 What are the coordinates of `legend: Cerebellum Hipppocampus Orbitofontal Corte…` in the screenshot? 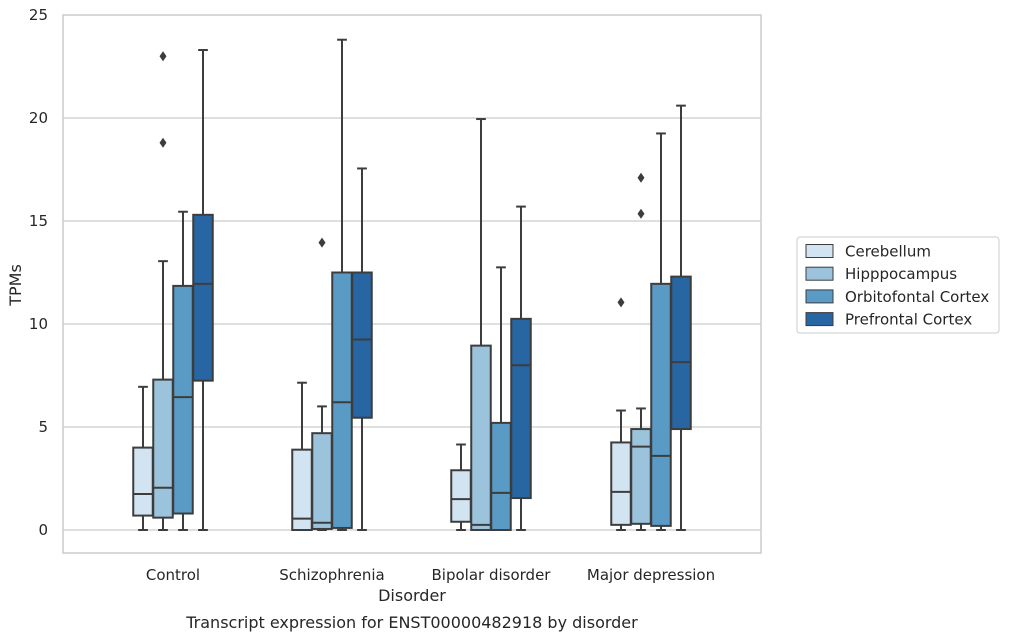 It's located at (898, 285).